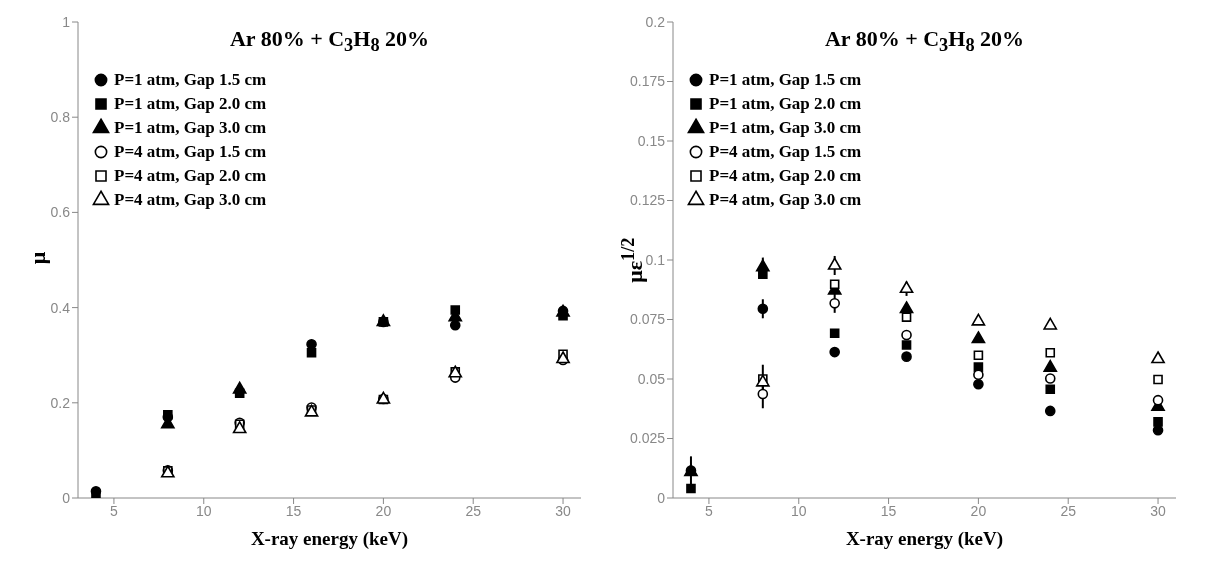 This screenshot has width=1207, height=578. Describe the element at coordinates (647, 200) in the screenshot. I see `y-tick-label: 0.125` at that location.